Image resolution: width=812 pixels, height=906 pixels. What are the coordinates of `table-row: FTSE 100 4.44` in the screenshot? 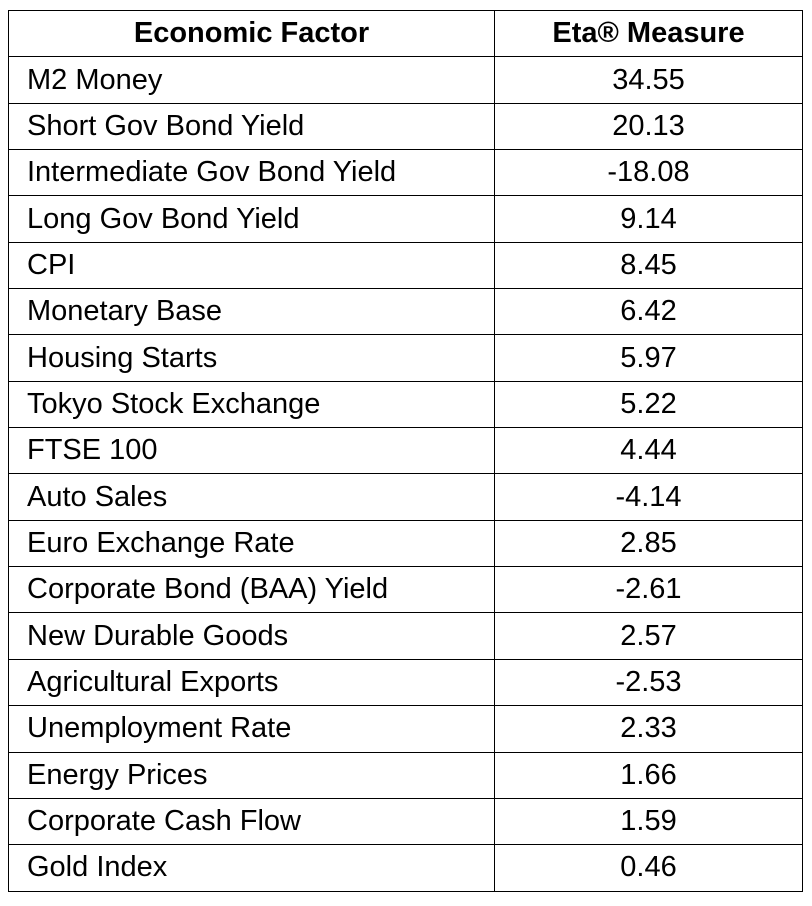 It's located at (405, 451).